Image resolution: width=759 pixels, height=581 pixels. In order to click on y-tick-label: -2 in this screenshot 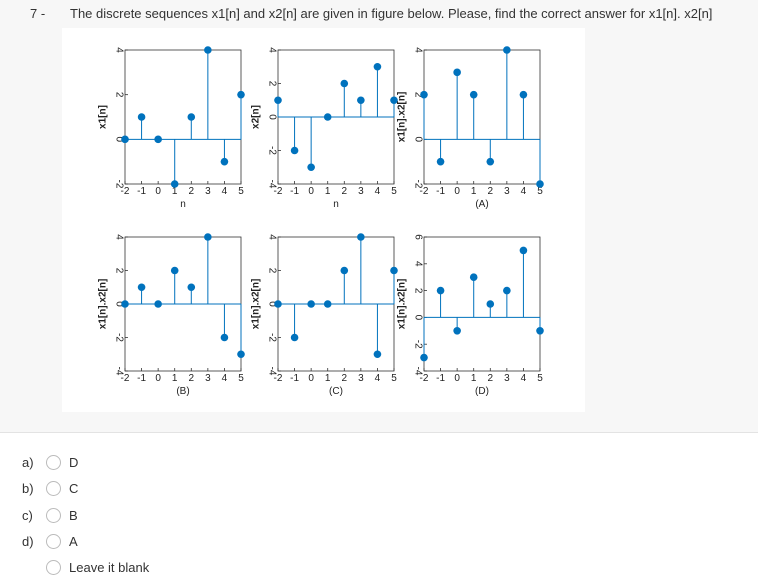, I will do `click(417, 344)`.